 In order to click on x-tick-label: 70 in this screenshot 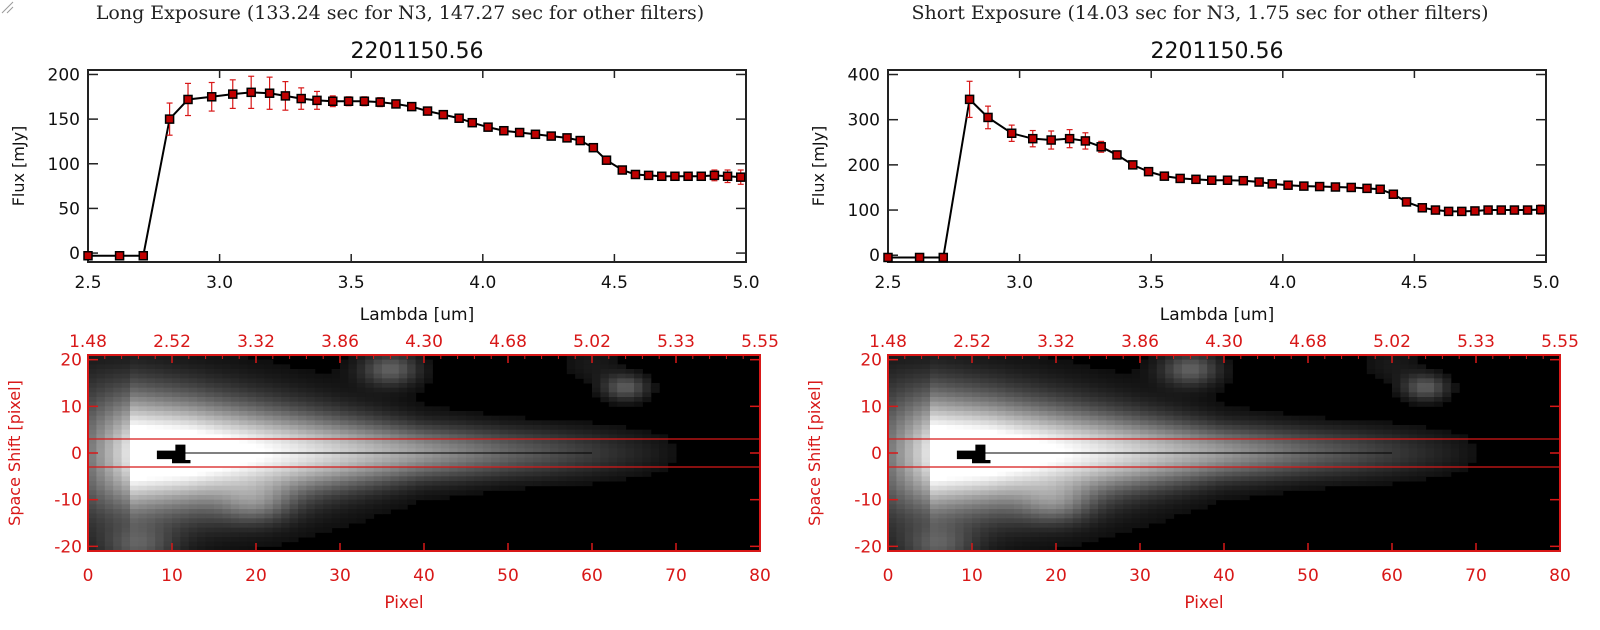, I will do `click(676, 576)`.